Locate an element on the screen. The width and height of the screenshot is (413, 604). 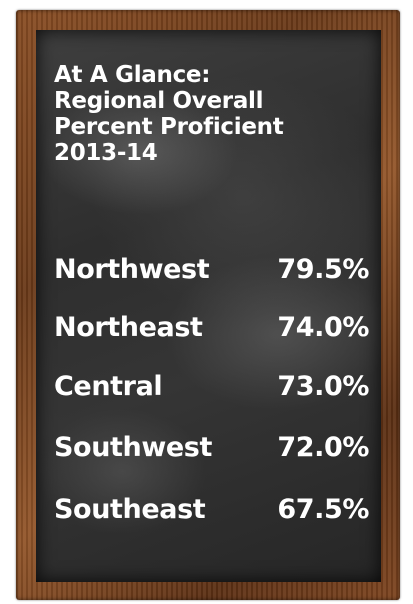
region-name: Southwest is located at coordinates (133, 447).